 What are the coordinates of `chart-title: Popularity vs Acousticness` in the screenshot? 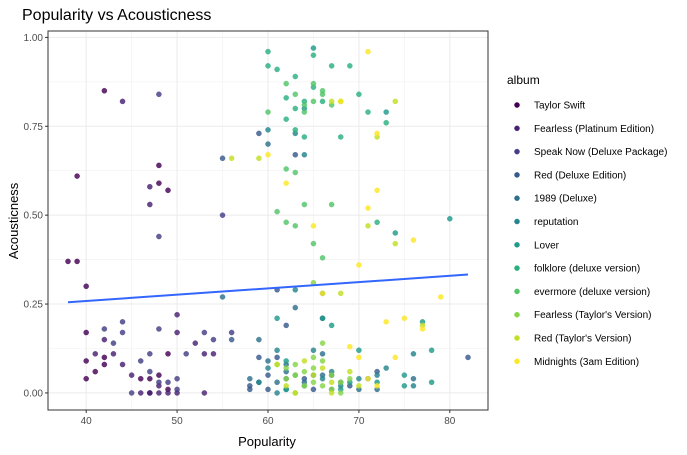 It's located at (116, 15).